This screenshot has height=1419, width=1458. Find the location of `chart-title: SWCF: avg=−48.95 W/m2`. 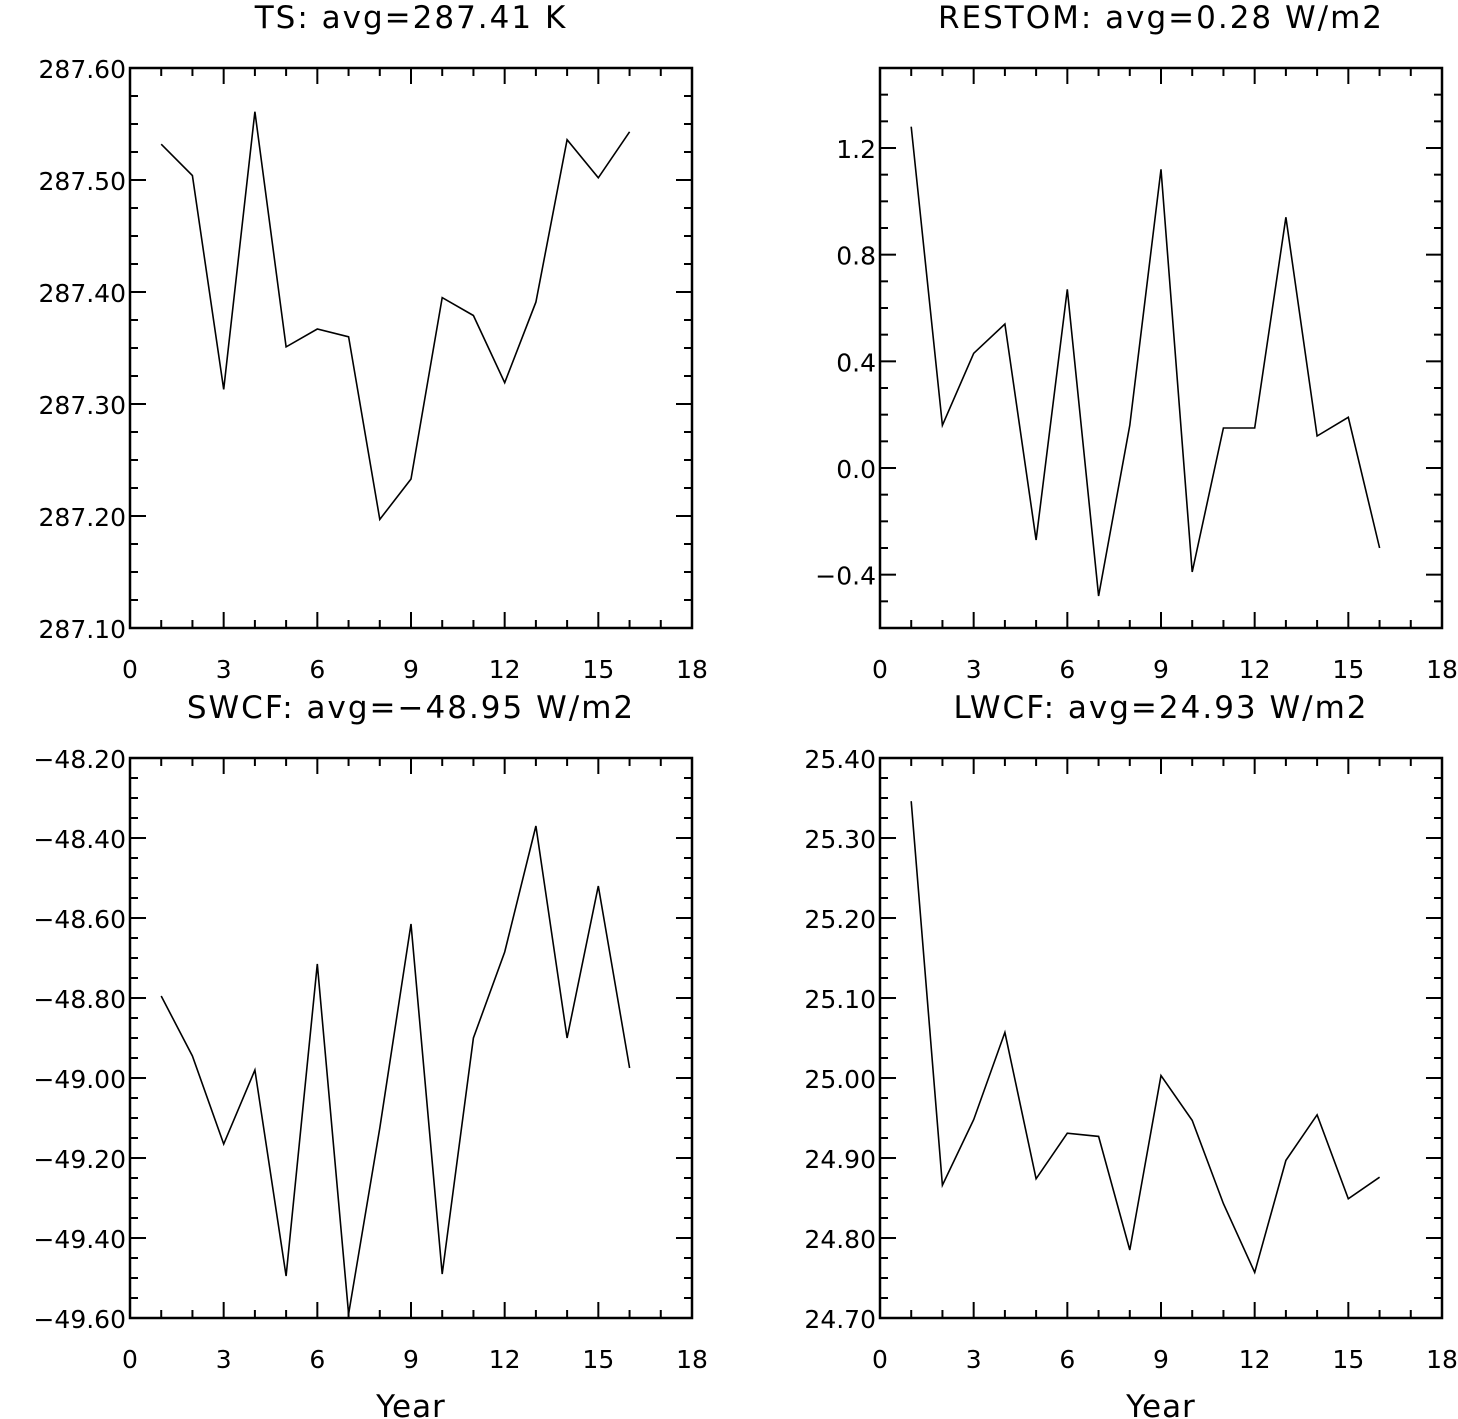

chart-title: SWCF: avg=−48.95 W/m2 is located at coordinates (411, 708).